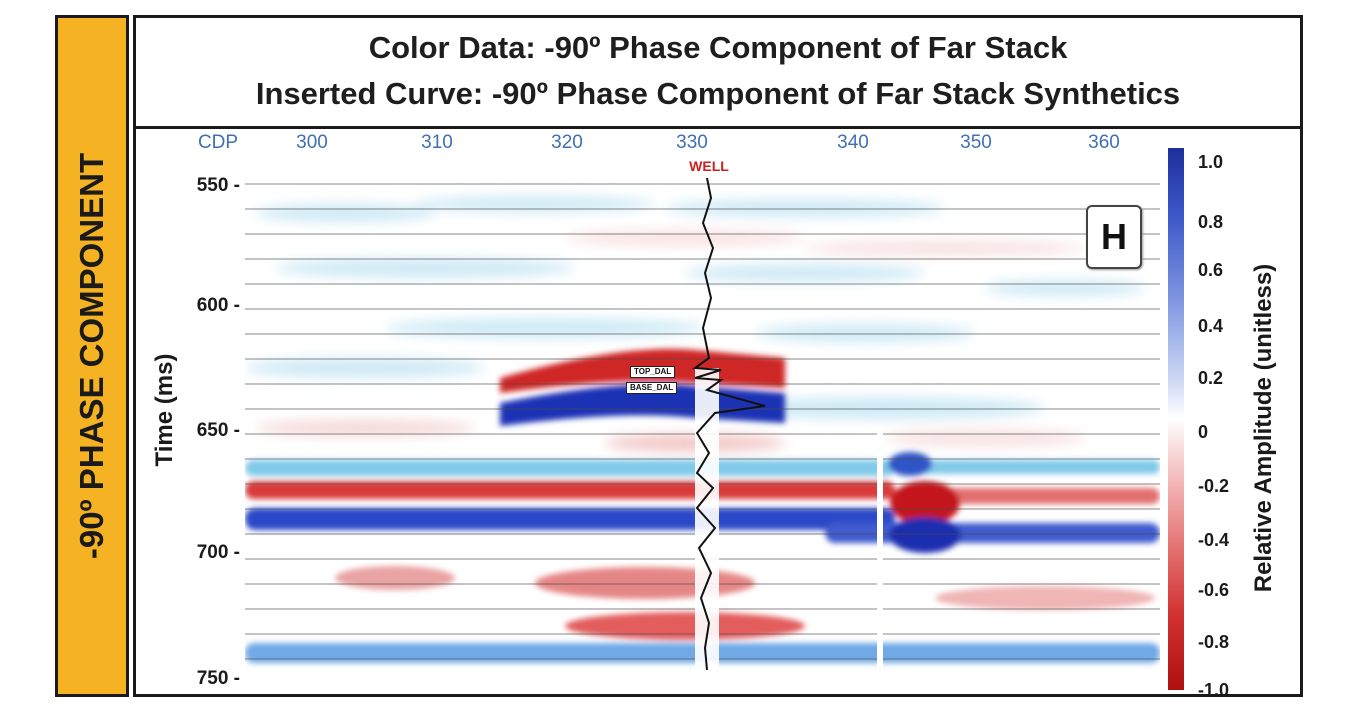 This screenshot has height=715, width=1350. I want to click on time-tick-600: 600 -, so click(218, 305).